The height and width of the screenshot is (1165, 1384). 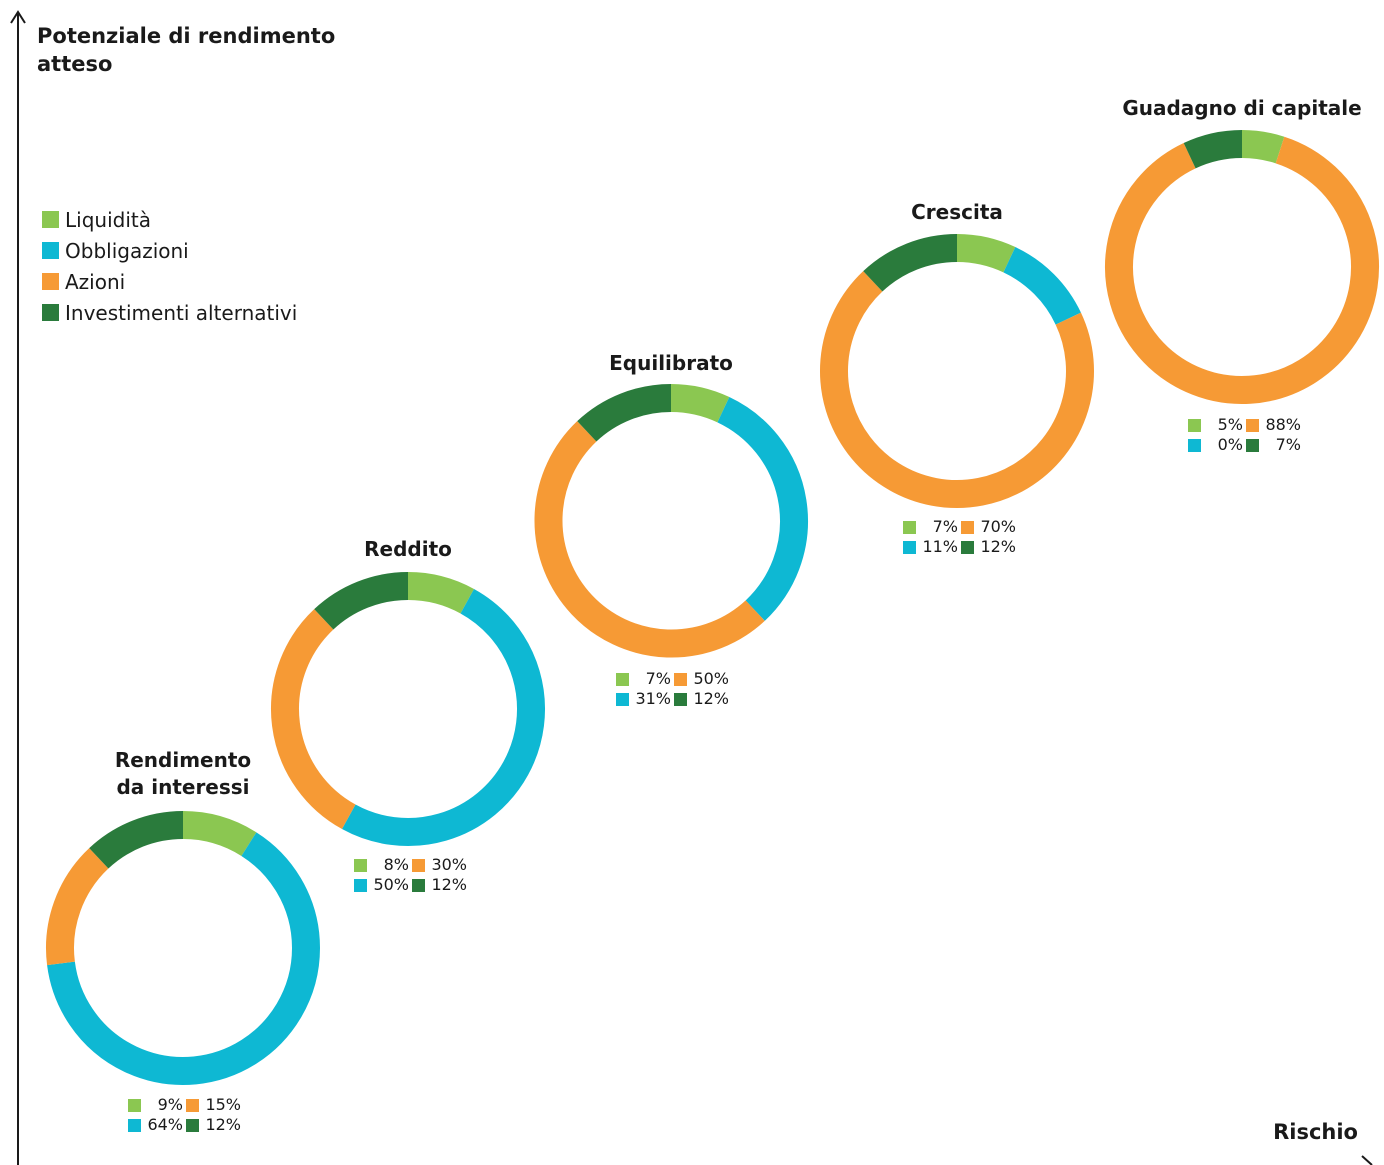 I want to click on value-label-liquidita: 8%, so click(x=383, y=865).